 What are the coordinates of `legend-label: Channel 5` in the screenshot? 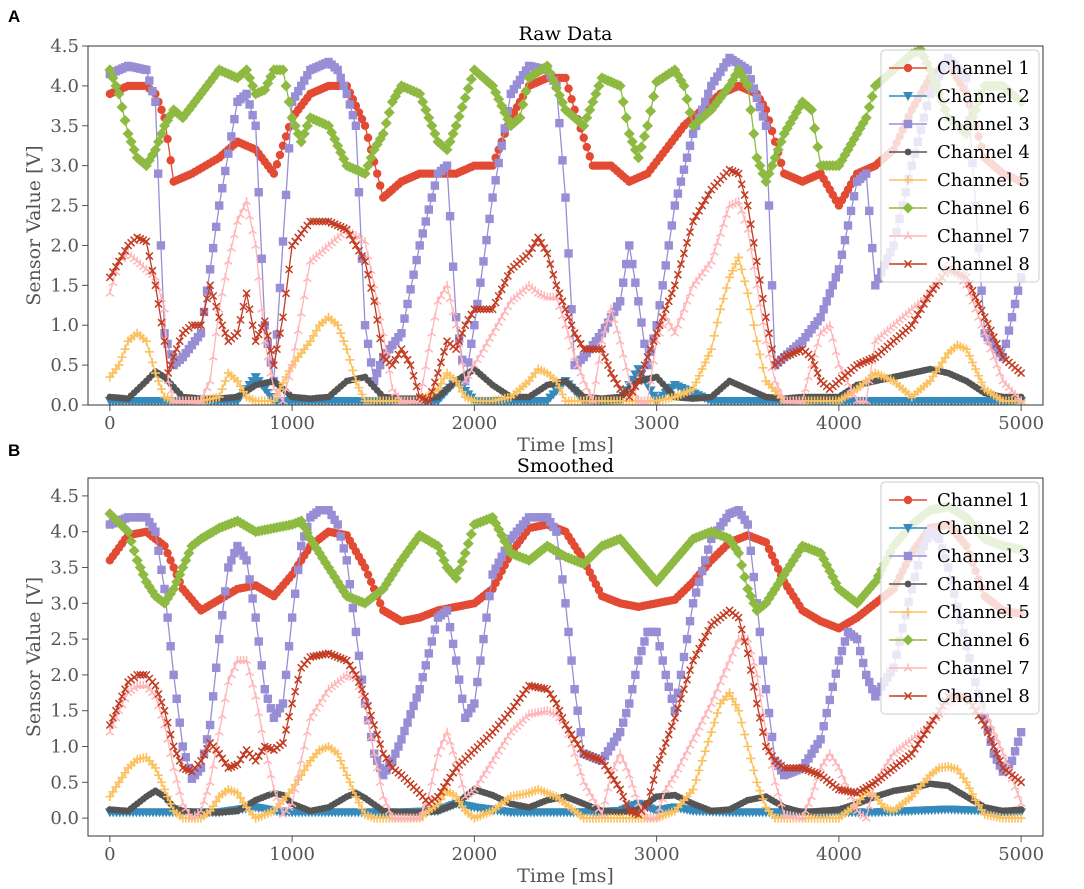 It's located at (983, 180).